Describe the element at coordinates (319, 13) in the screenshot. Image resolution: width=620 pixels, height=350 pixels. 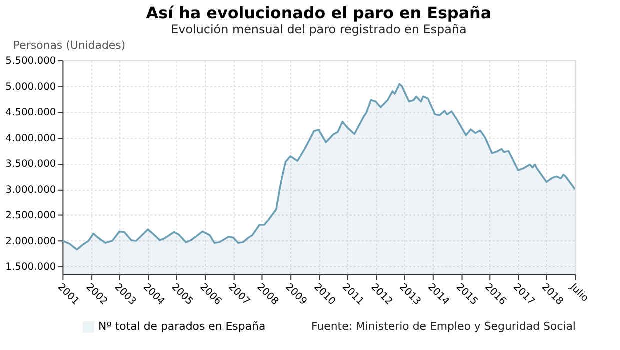
I see `chart-title: Así ha evolucionado el paro en España` at that location.